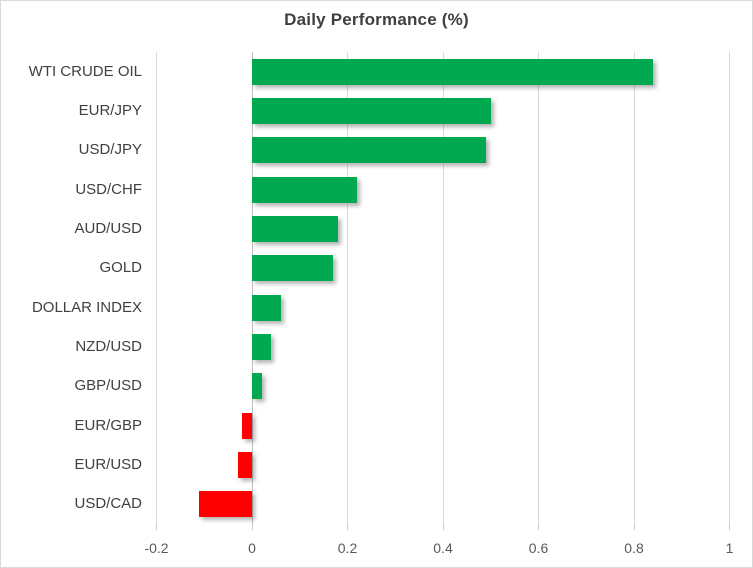  I want to click on x-tick-label: 0, so click(252, 548).